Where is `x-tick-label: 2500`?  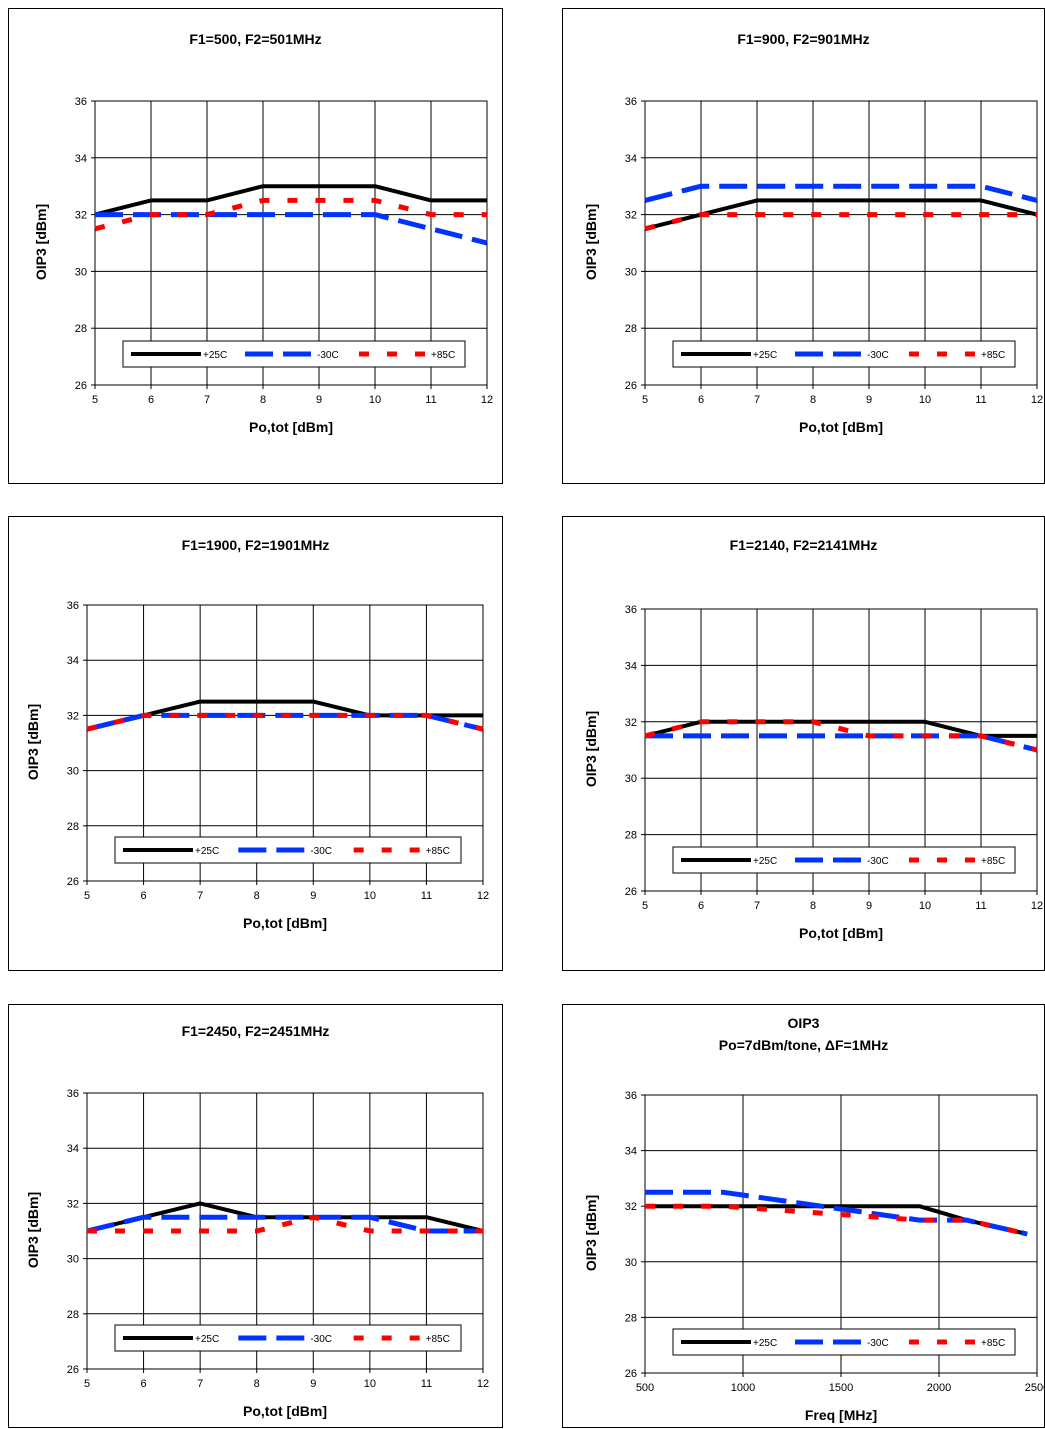 x-tick-label: 2500 is located at coordinates (1035, 1388).